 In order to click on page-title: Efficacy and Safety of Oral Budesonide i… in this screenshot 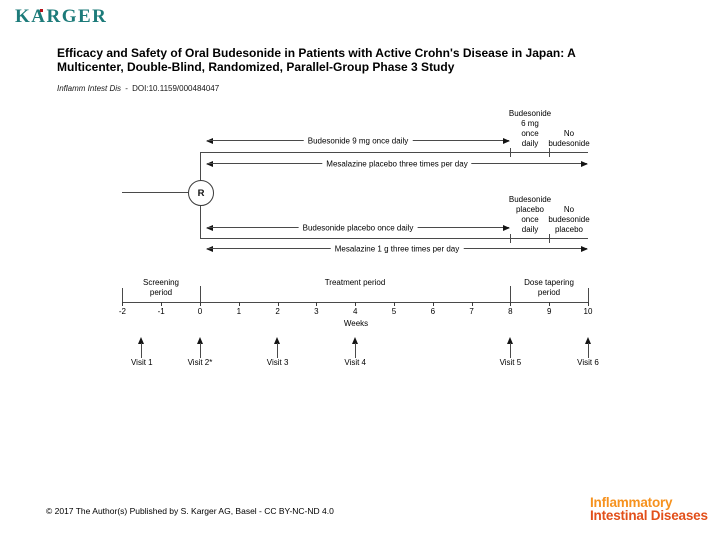, I will do `click(377, 60)`.